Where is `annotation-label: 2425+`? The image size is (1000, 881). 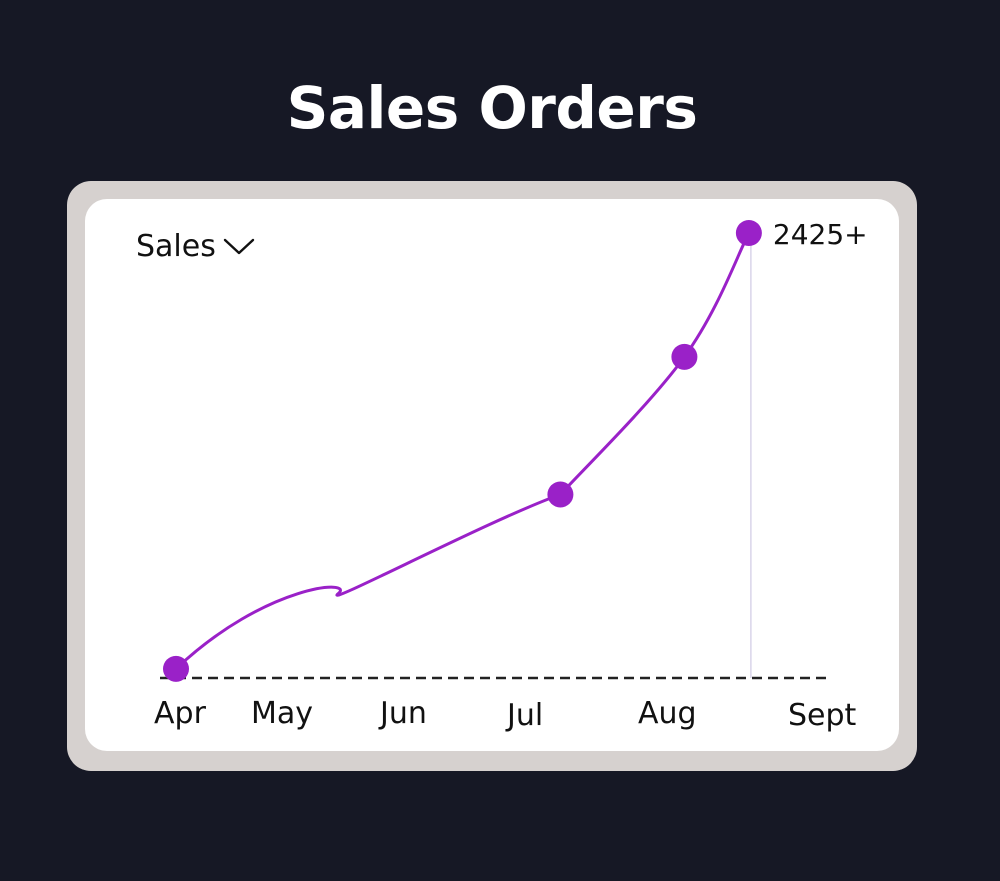
annotation-label: 2425+ is located at coordinates (820, 234).